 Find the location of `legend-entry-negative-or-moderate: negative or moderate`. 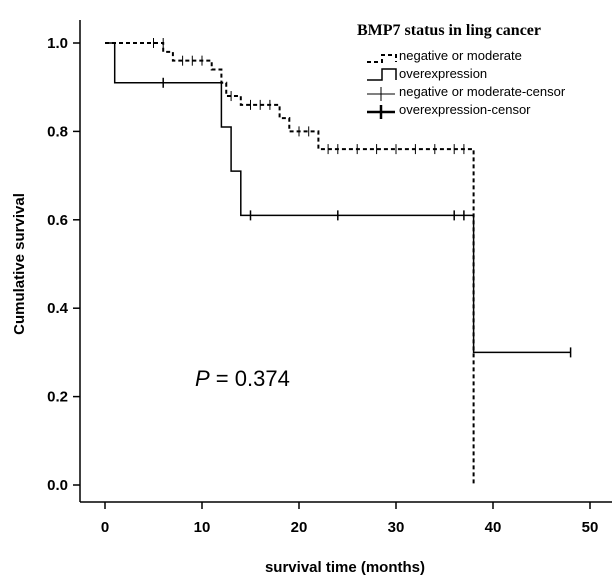

legend-entry-negative-or-moderate: negative or moderate is located at coordinates (444, 55).